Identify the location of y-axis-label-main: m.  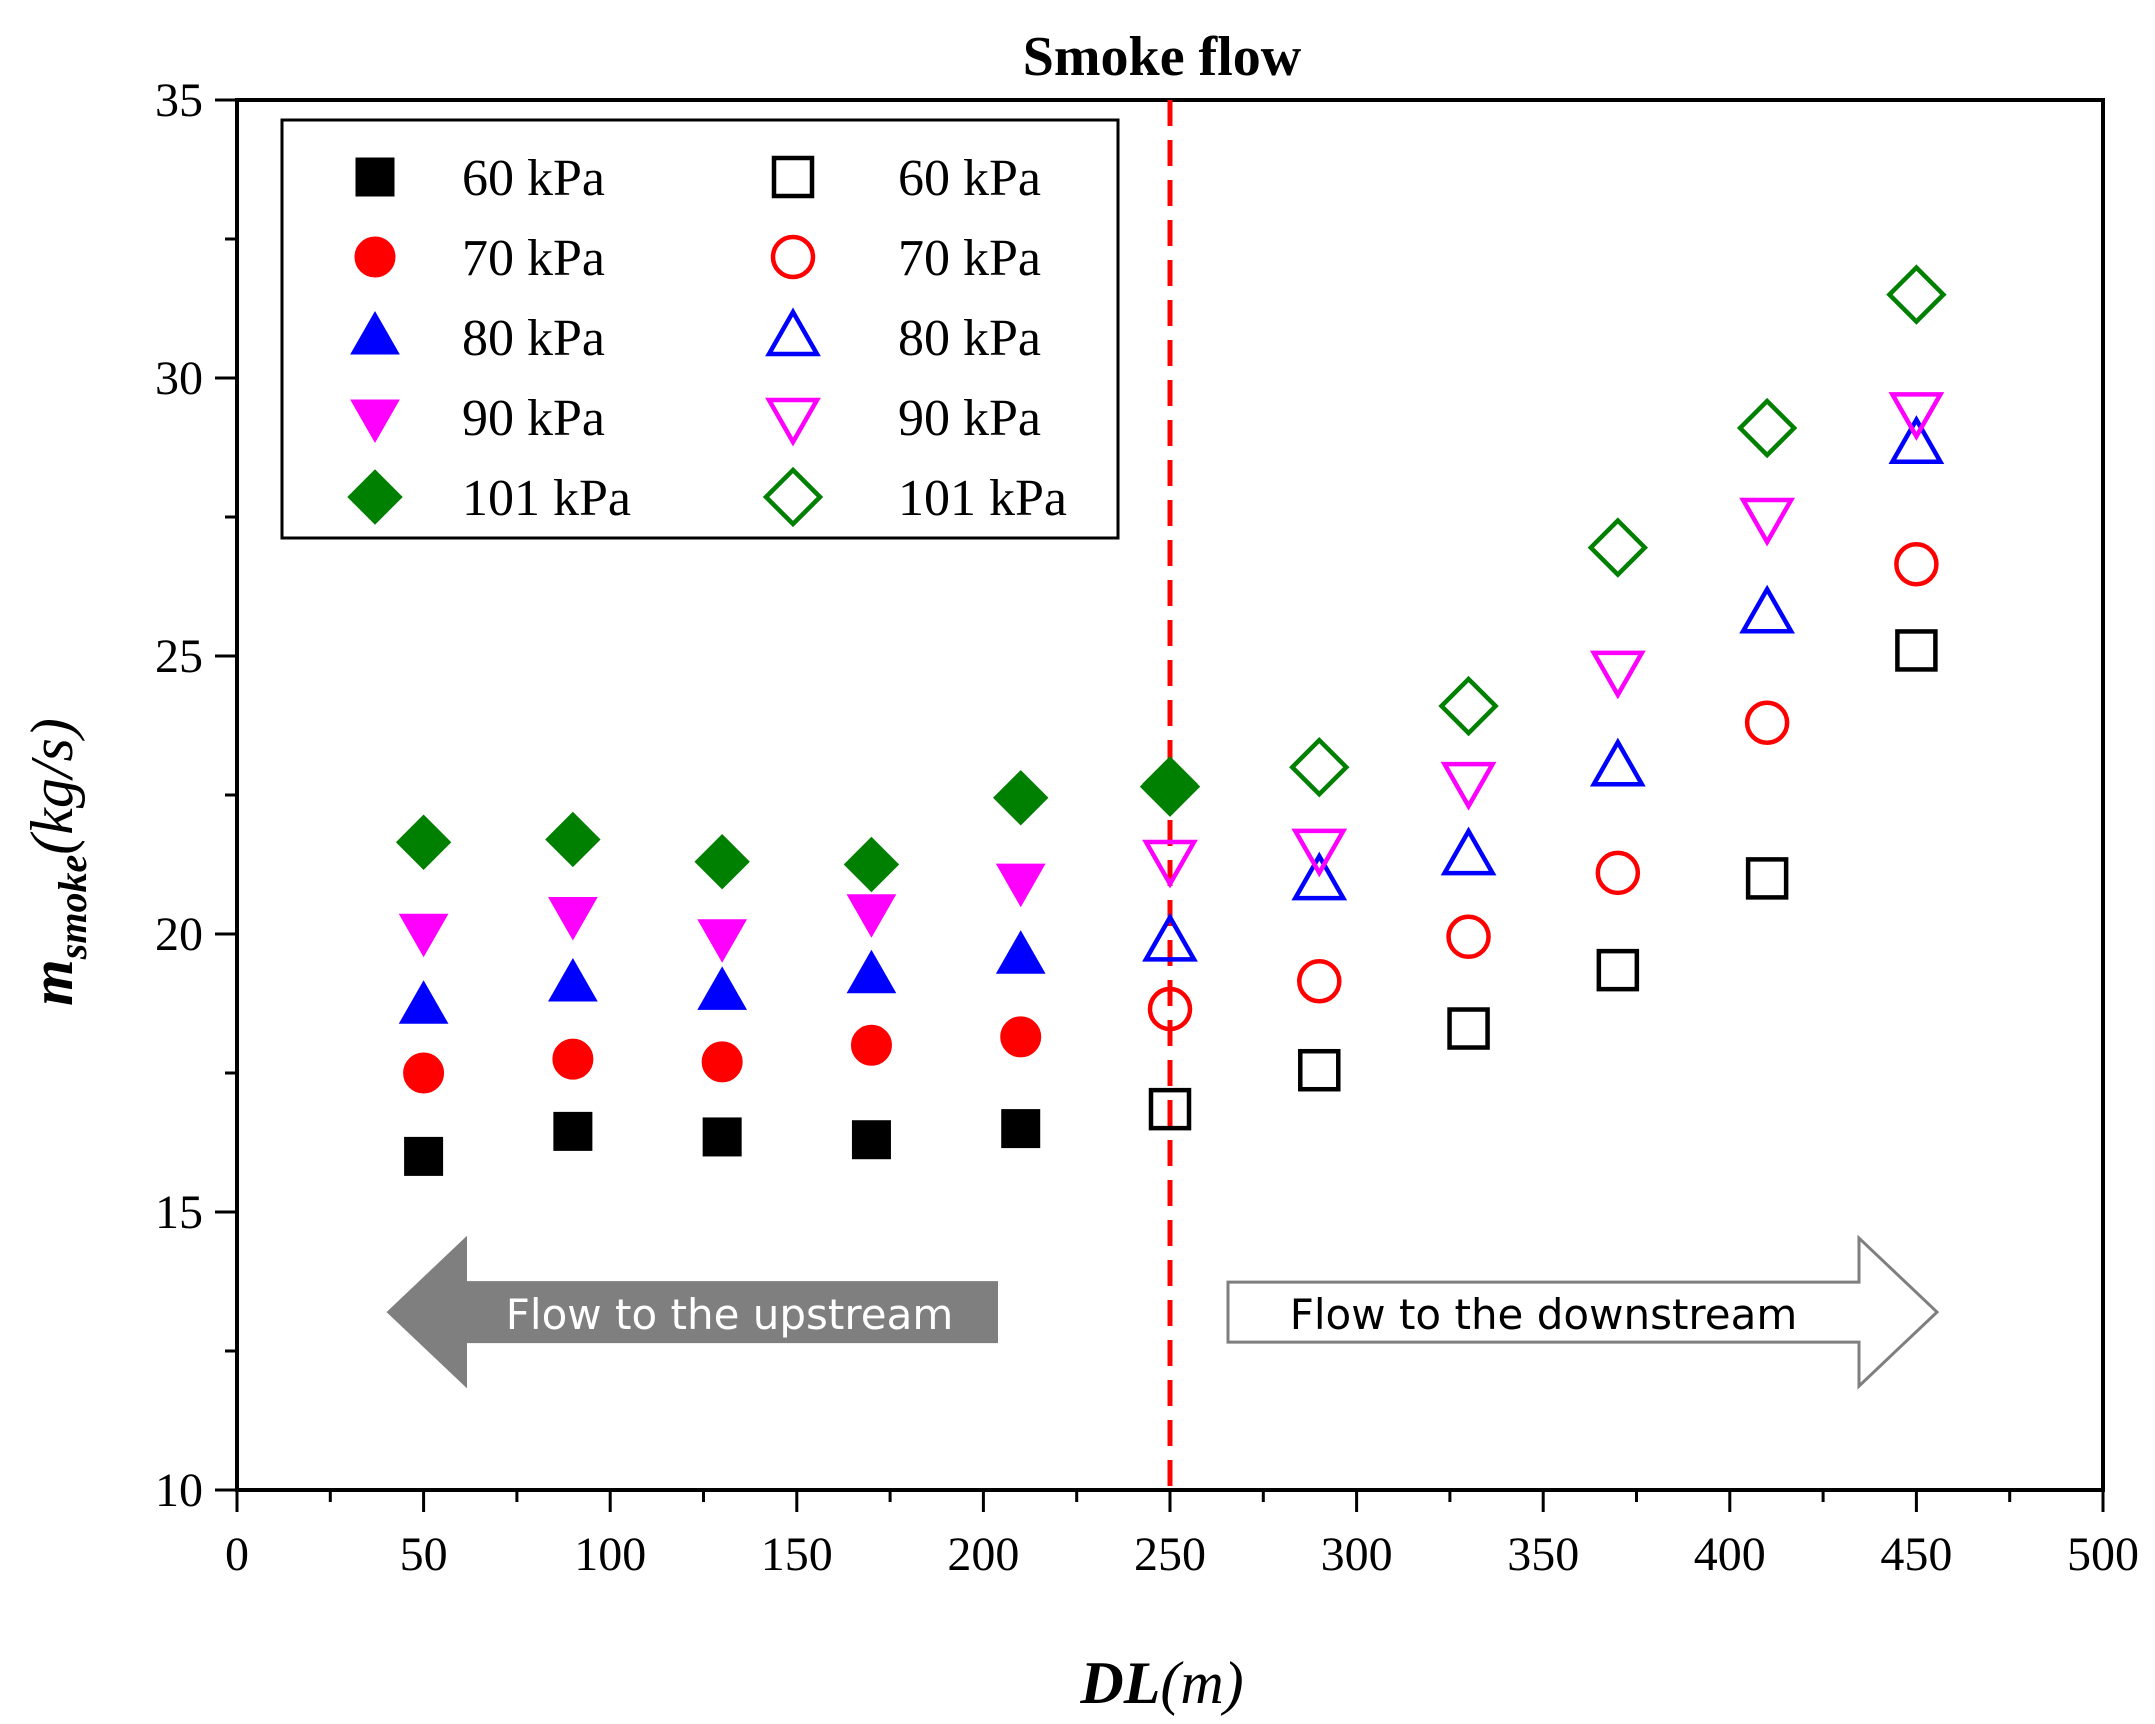
(52, 982).